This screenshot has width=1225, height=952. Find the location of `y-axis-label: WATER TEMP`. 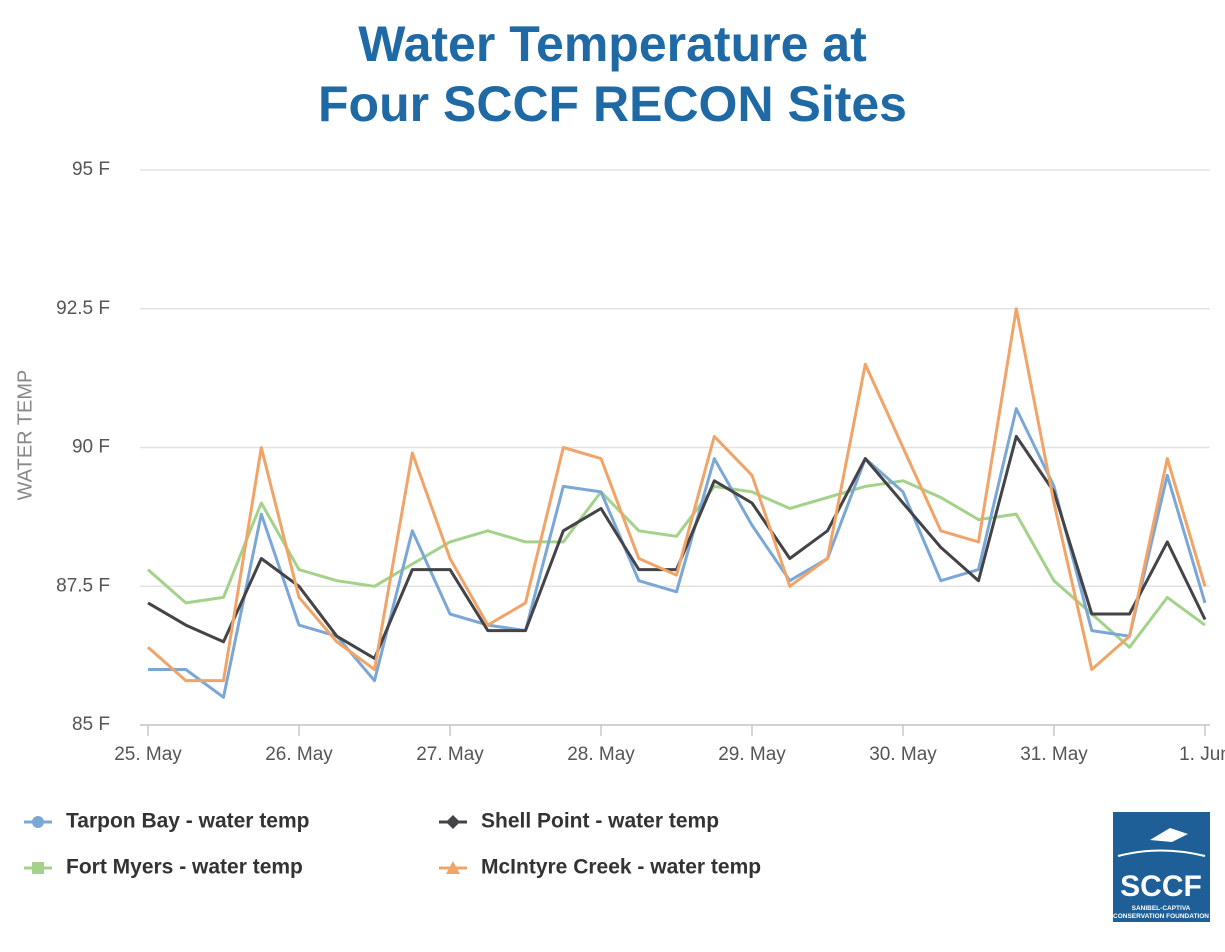

y-axis-label: WATER TEMP is located at coordinates (25, 435).